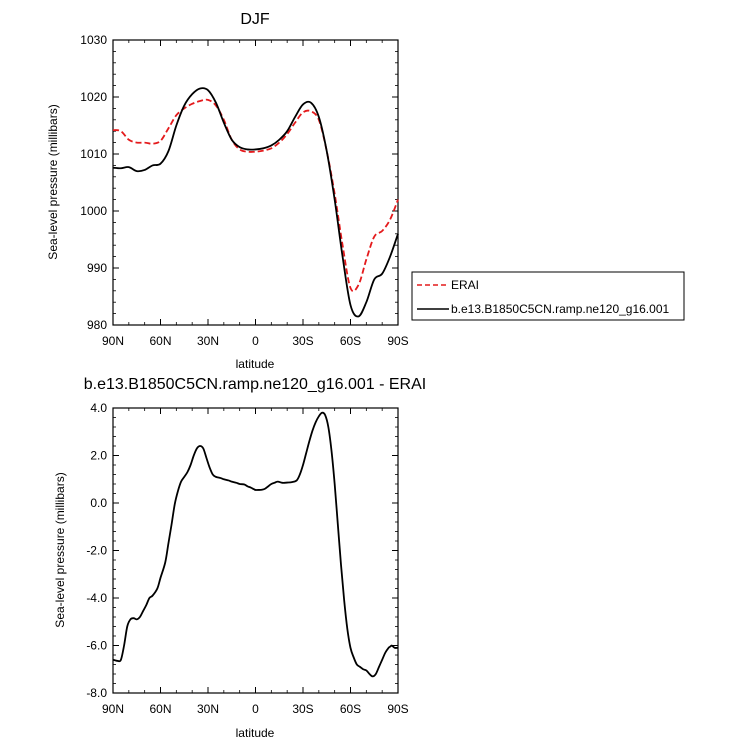 This screenshot has width=733, height=745. I want to click on legend-label-erai: ERAI, so click(465, 285).